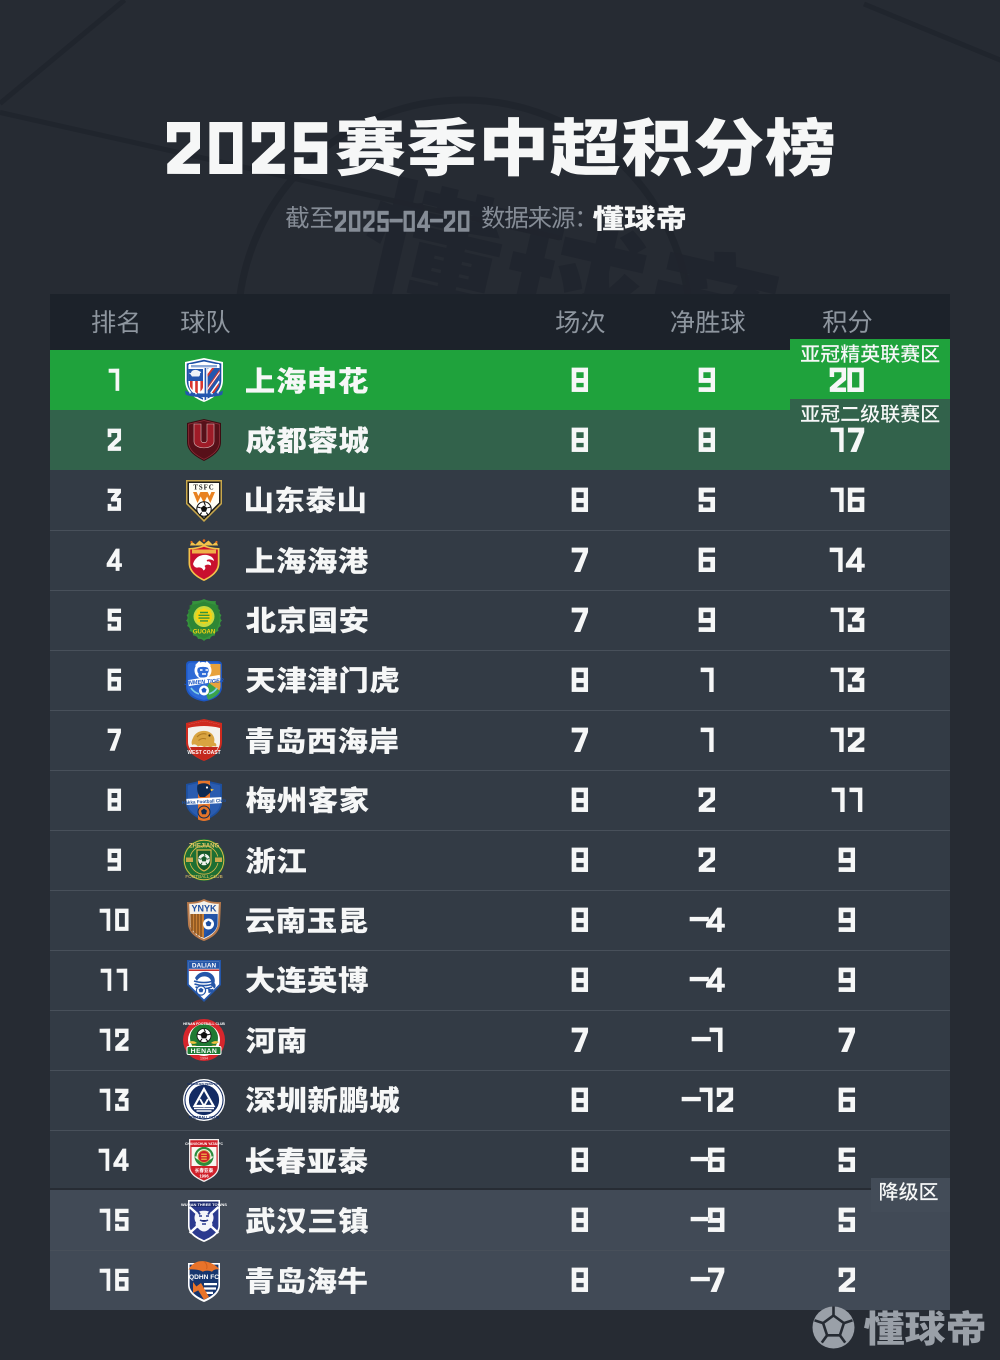  Describe the element at coordinates (204, 909) in the screenshot. I see `svg-text: YNYK` at that location.